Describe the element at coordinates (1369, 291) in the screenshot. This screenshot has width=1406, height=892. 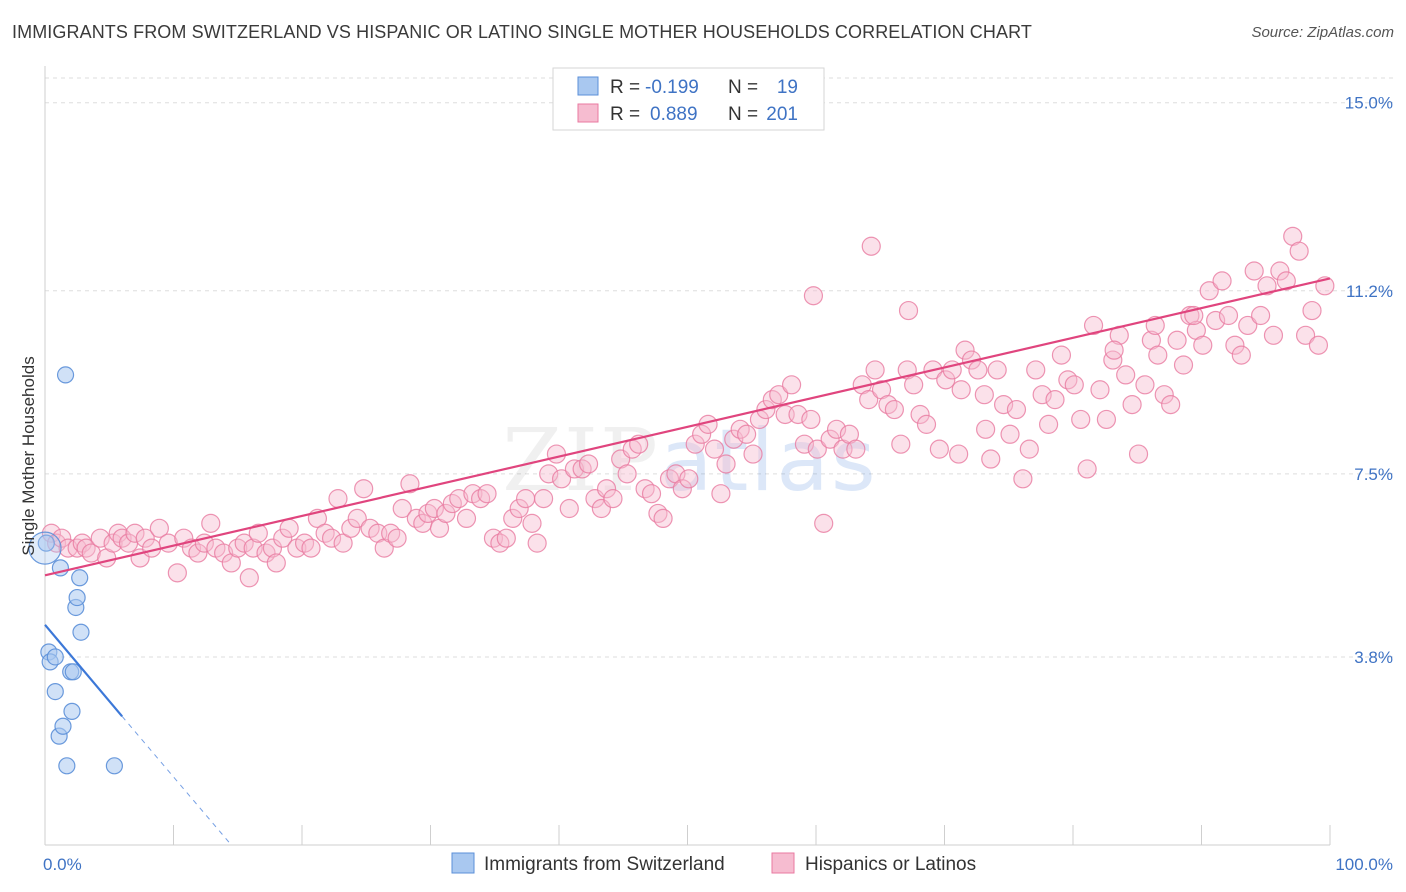
I see `y-tick-label-2: 11.2%` at that location.